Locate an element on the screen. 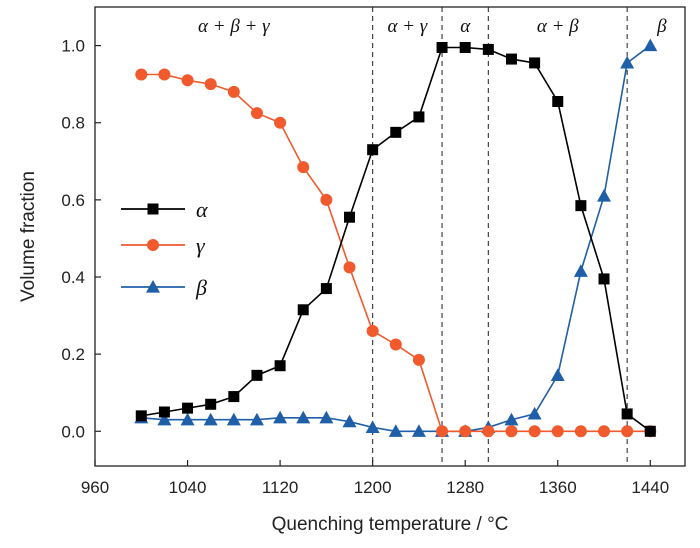  y-axis-ticks: 0.0 0.2 0.4 0.6 0.8 1.0 is located at coordinates (81, 239).